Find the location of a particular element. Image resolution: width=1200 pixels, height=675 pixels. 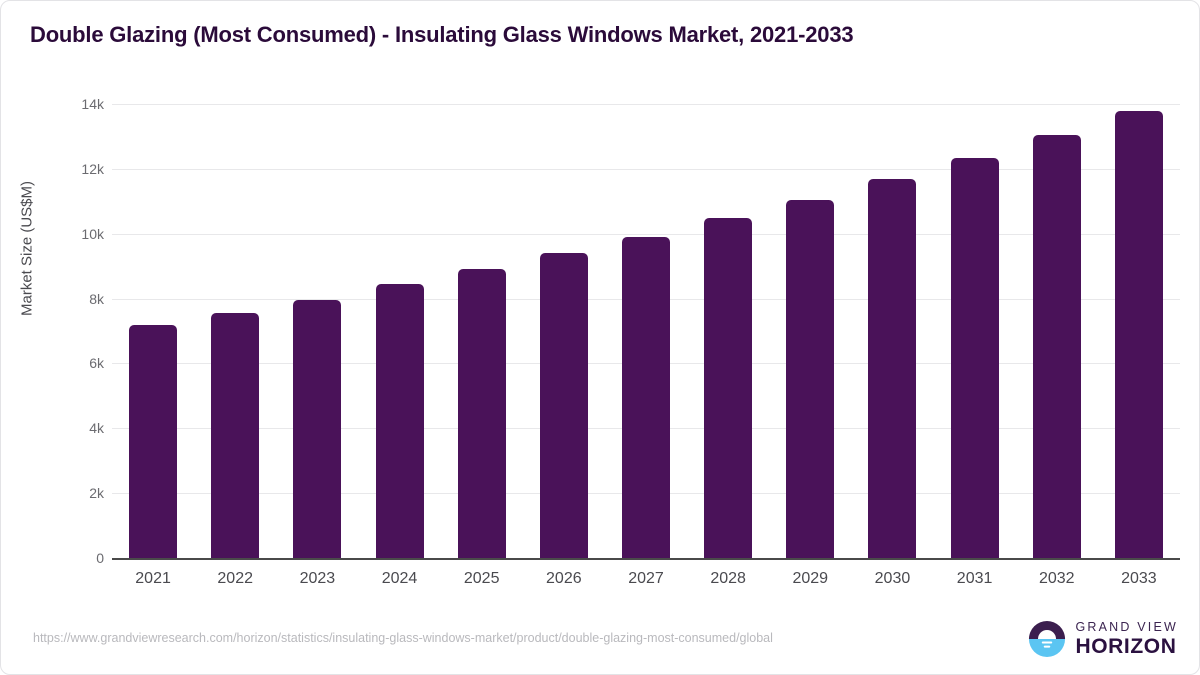

y-tick-label: 6k is located at coordinates (96, 363).